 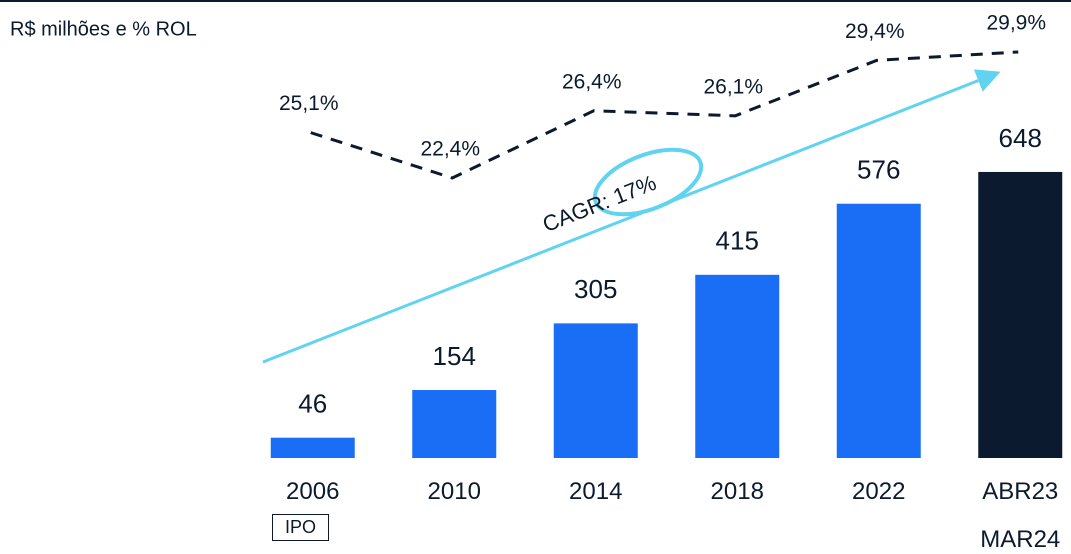 What do you see at coordinates (312, 404) in the screenshot?
I see `bar-value-label: 46` at bounding box center [312, 404].